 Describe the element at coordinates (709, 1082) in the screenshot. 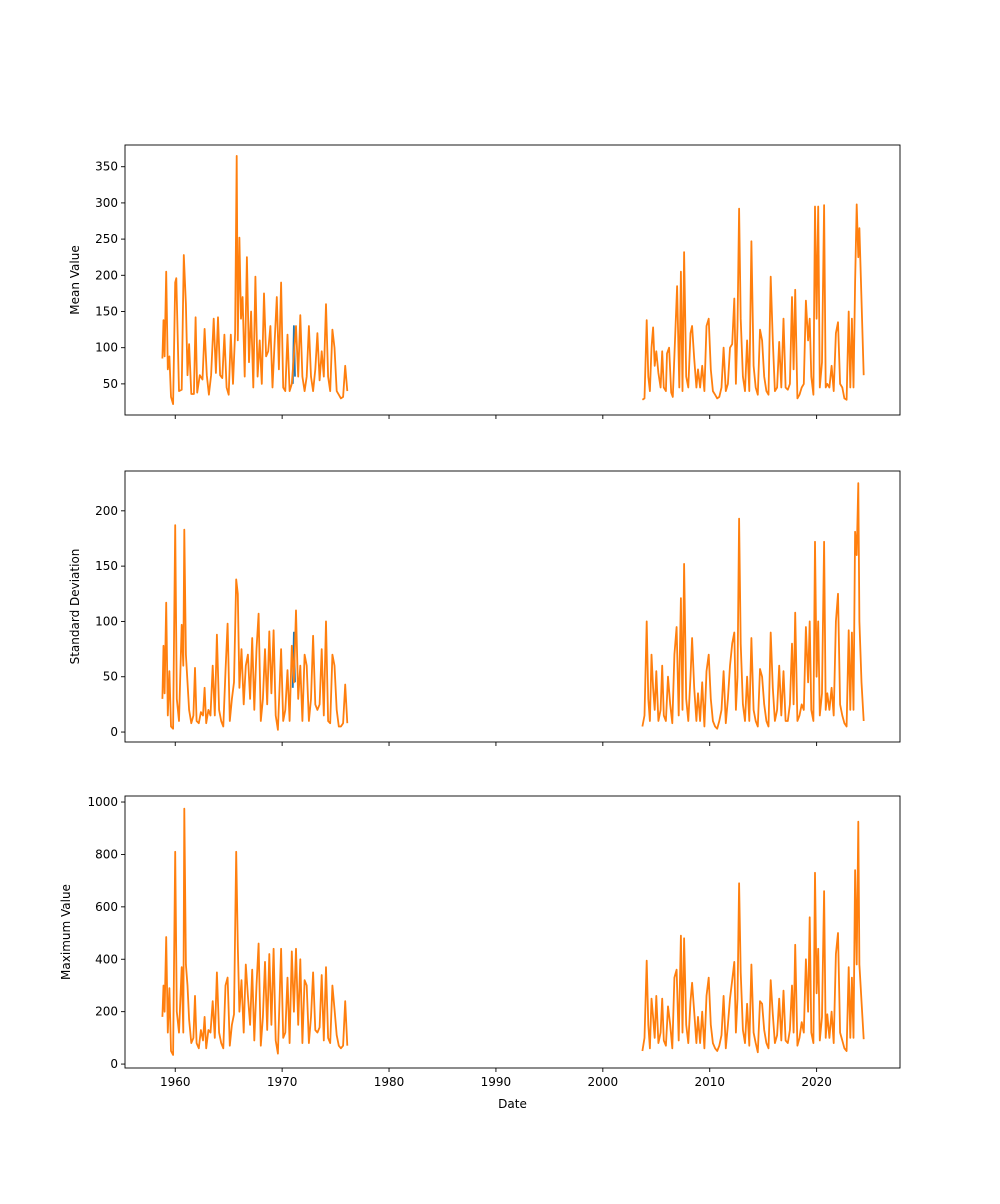

I see `x-tick-label: 2010` at that location.